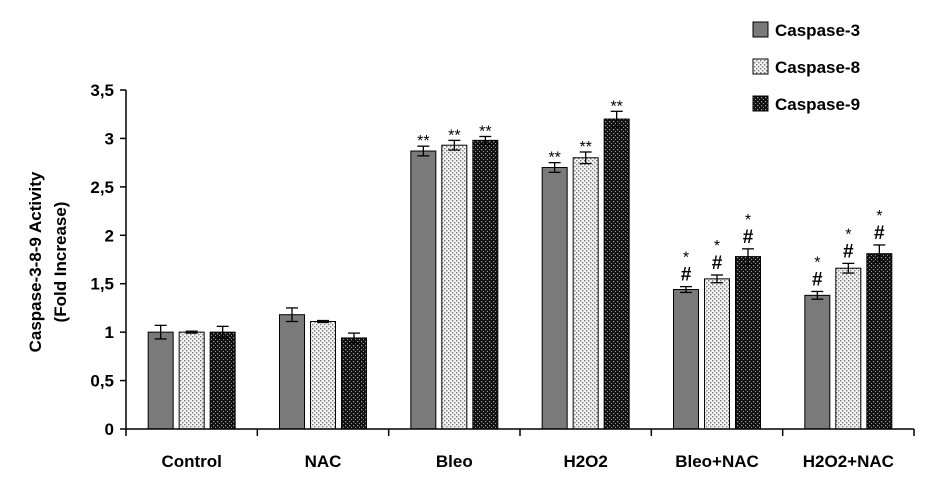  What do you see at coordinates (520, 449) in the screenshot?
I see `x-axis: Control NAC Bleo H2O2 Bleo+NAC H2O2+NAC` at bounding box center [520, 449].